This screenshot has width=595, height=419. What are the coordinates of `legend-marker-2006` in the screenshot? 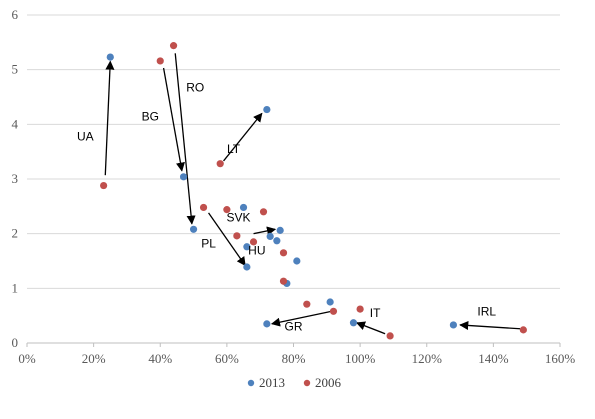 It's located at (307, 383).